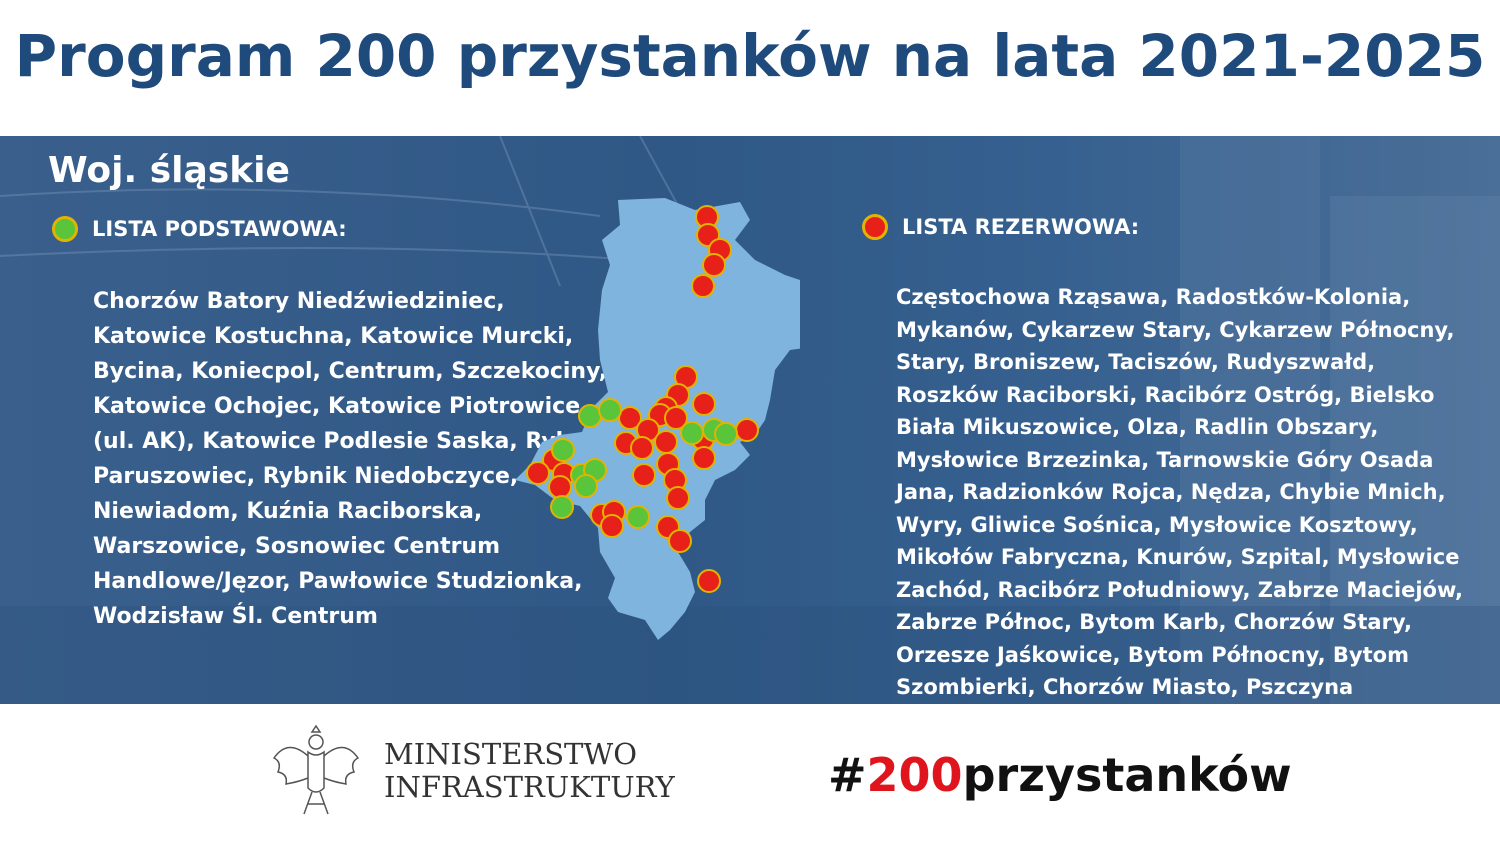 Image resolution: width=1500 pixels, height=844 pixels. I want to click on hashtag-prefix: #, so click(847, 775).